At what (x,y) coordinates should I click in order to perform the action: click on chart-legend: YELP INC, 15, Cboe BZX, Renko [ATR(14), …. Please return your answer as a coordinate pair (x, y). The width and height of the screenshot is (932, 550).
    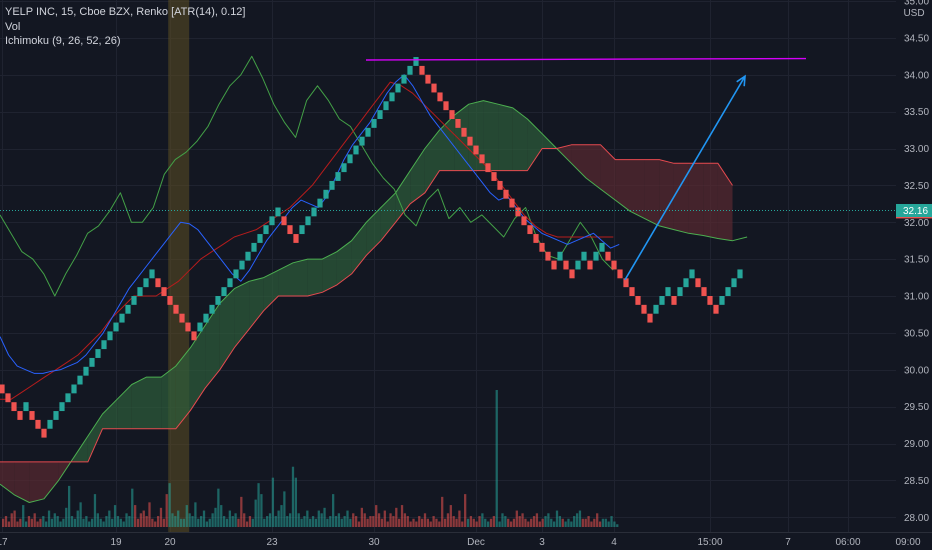
    Looking at the image, I should click on (125, 27).